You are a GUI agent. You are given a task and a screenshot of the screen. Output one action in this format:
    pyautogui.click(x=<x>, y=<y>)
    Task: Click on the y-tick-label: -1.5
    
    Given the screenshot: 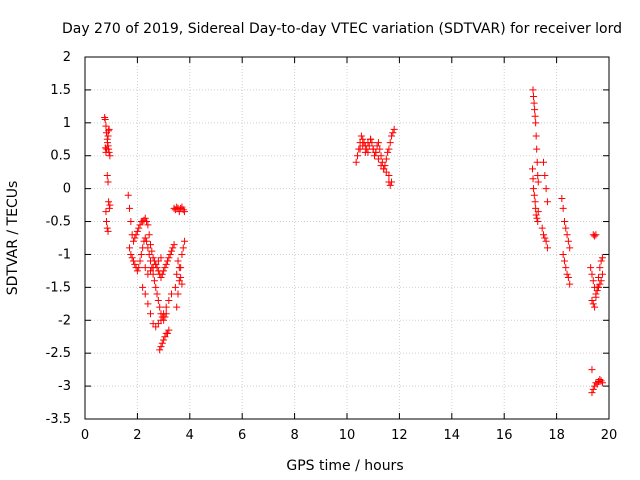 What is the action you would take?
    pyautogui.click(x=58, y=287)
    